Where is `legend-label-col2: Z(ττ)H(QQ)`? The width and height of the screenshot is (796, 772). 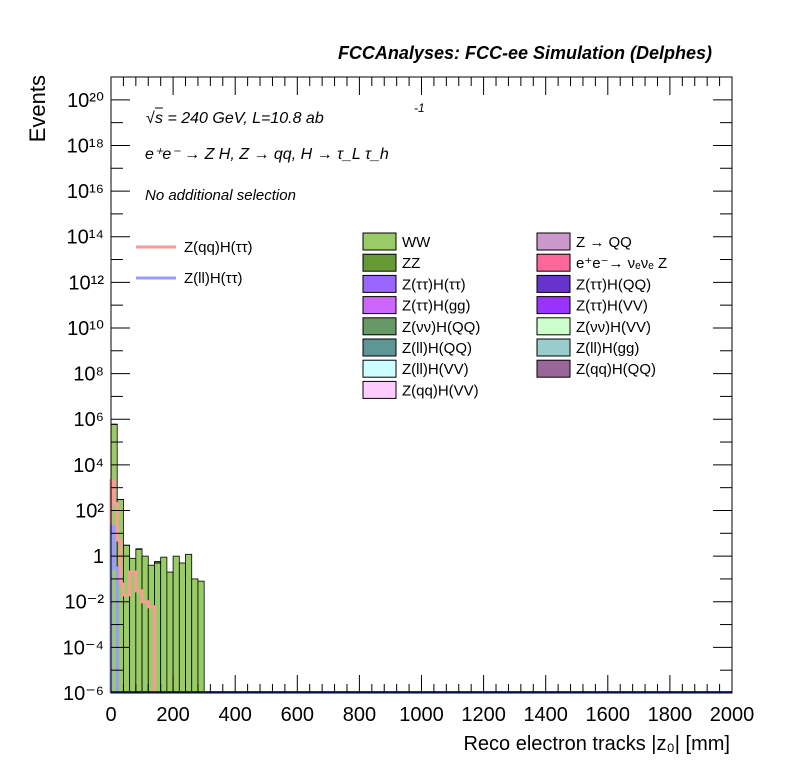 legend-label-col2: Z(ττ)H(QQ) is located at coordinates (613, 284).